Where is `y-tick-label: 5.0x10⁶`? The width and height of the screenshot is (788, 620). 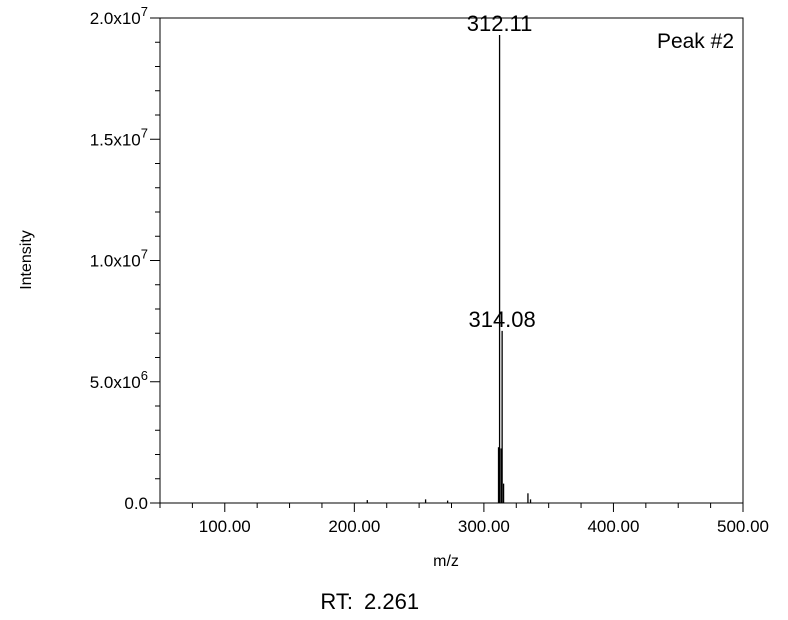 y-tick-label: 5.0x10⁶ is located at coordinates (119, 380).